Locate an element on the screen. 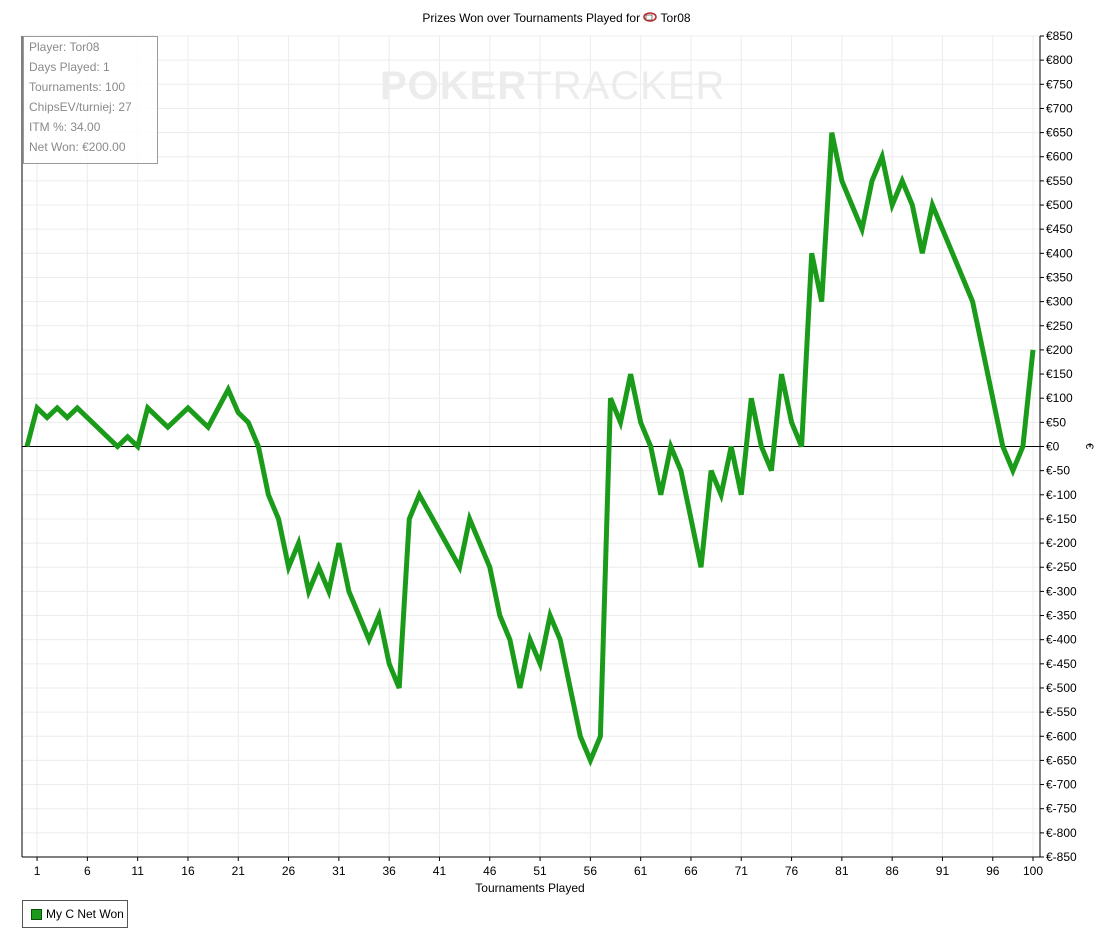 This screenshot has width=1113, height=939. x-tick-label: 41 is located at coordinates (440, 871).